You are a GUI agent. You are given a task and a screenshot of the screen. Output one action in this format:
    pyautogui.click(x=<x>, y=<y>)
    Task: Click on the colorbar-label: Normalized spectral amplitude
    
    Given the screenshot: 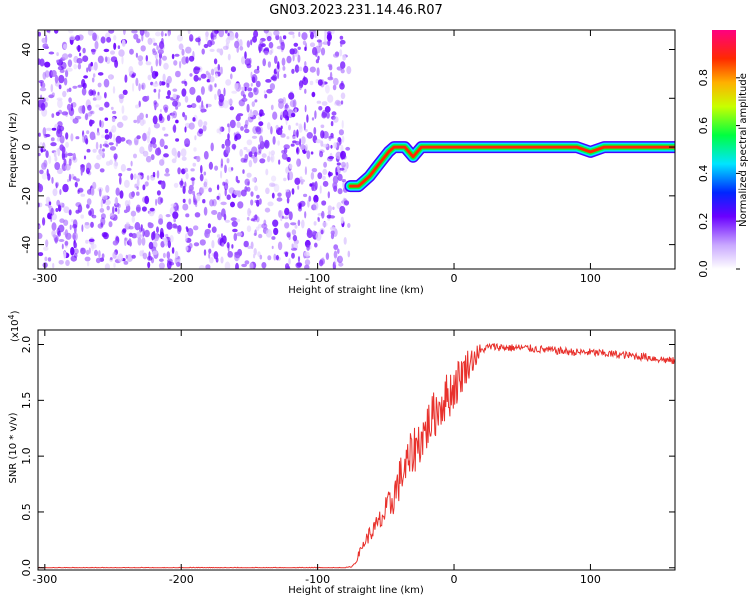 What is the action you would take?
    pyautogui.click(x=743, y=150)
    